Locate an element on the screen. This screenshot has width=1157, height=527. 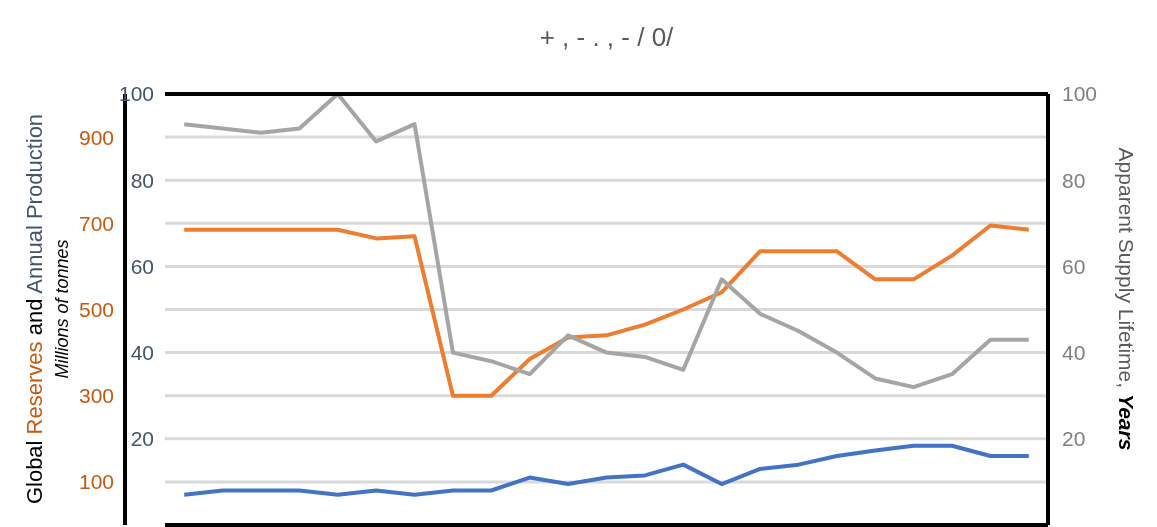
y-tick-label: 20 is located at coordinates (142, 439).